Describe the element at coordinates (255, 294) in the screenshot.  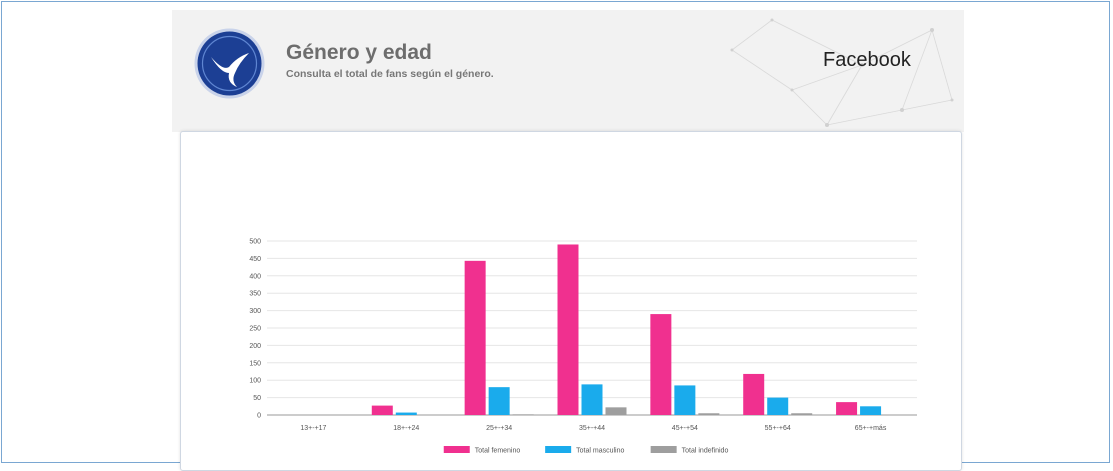
I see `y-tick-label: 350` at that location.